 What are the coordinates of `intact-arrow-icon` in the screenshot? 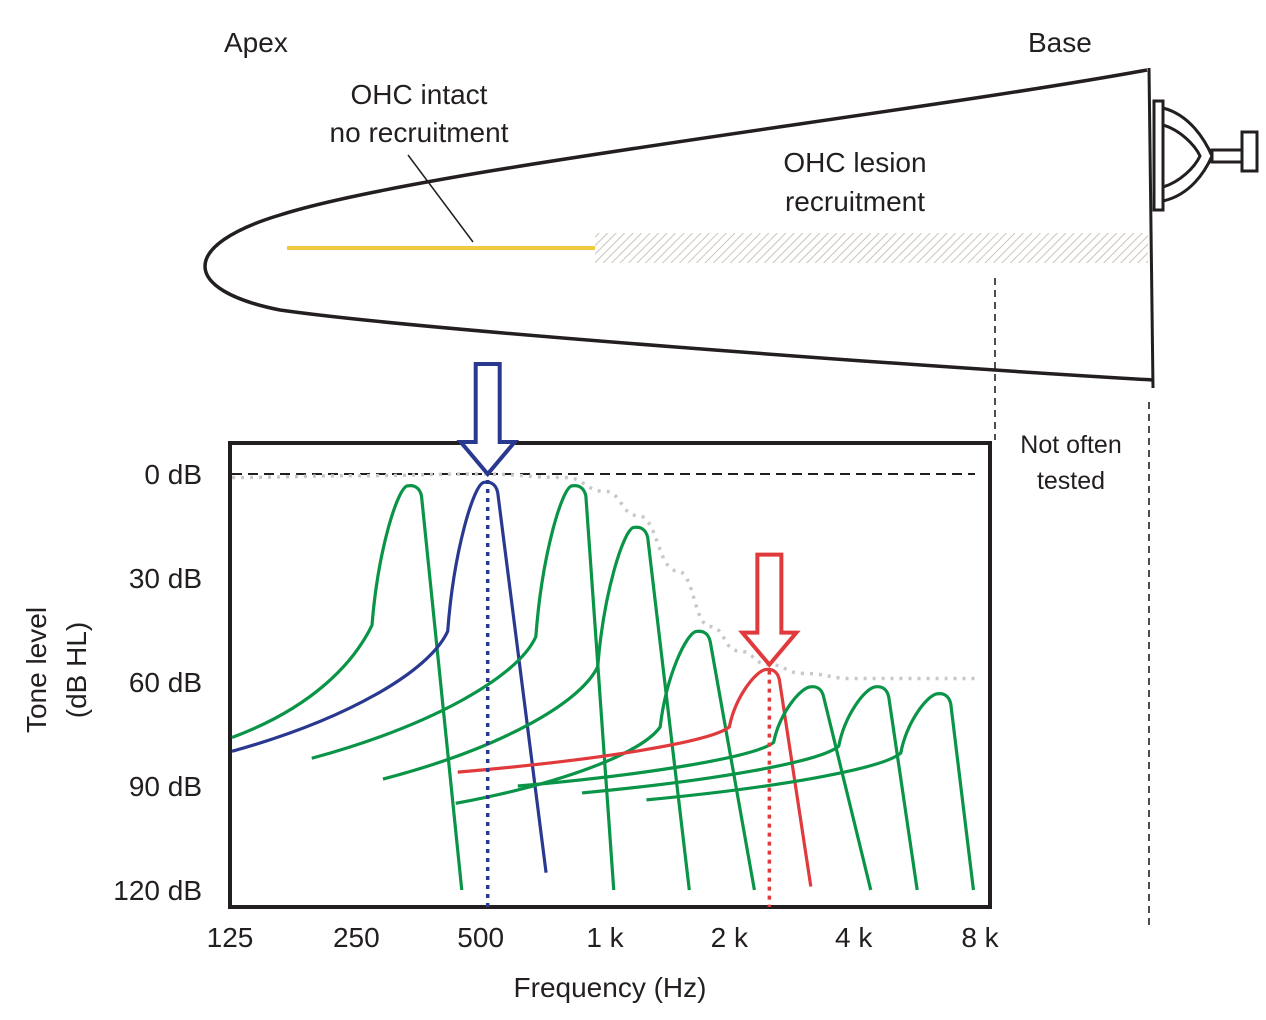 It's located at (488, 420).